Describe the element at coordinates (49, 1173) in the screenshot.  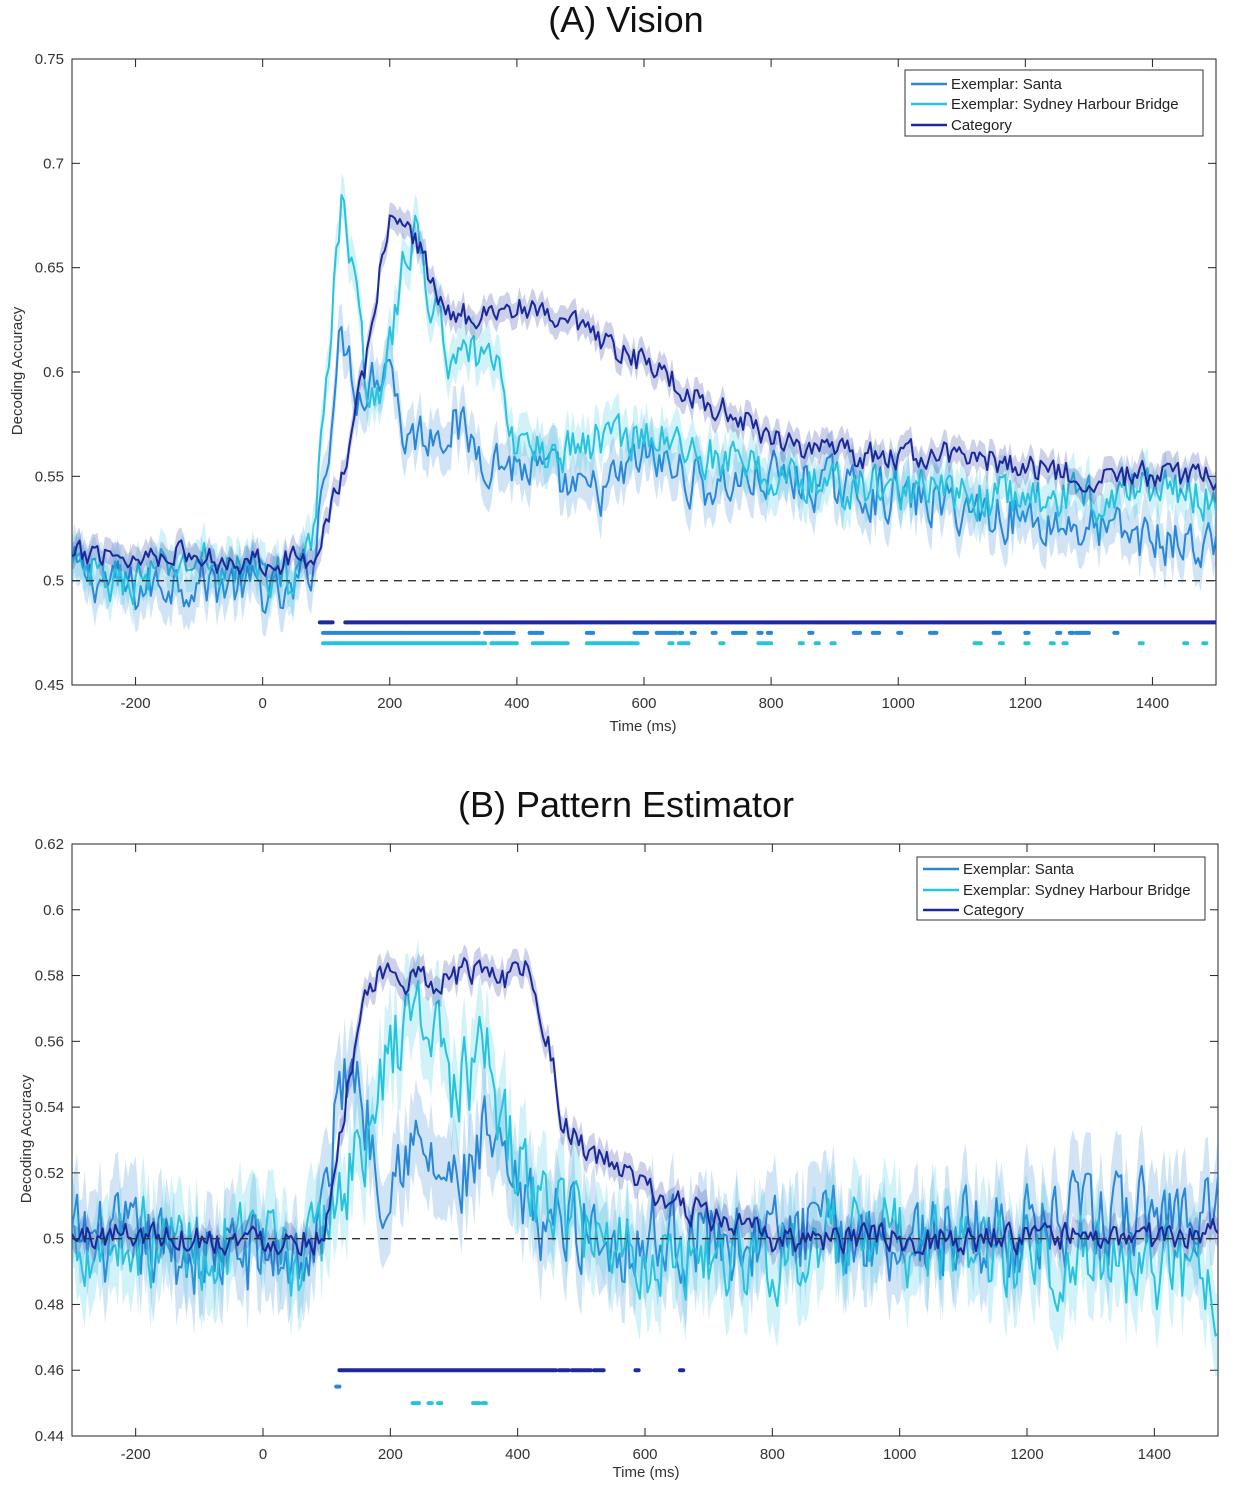
I see `y-tick-label: 0.52` at that location.